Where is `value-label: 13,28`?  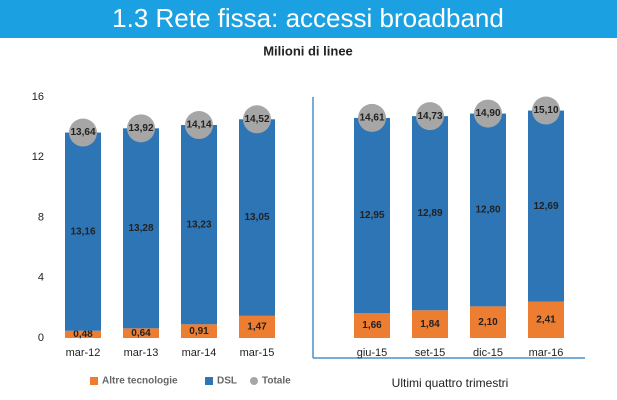 value-label: 13,28 is located at coordinates (140, 228).